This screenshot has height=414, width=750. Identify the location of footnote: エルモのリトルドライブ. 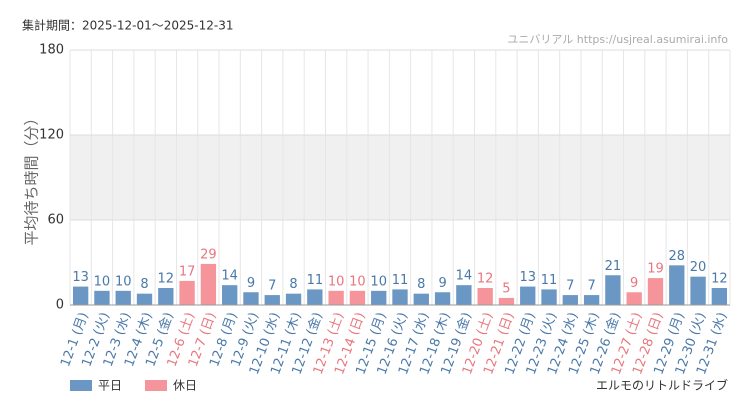
(662, 385).